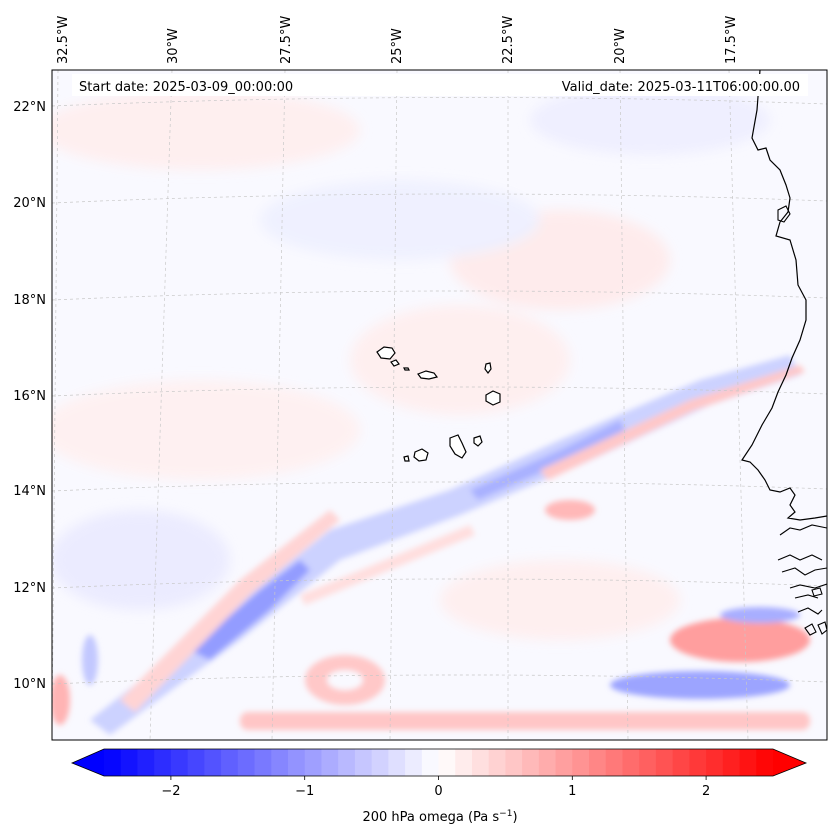 Image resolution: width=837 pixels, height=839 pixels. What do you see at coordinates (29, 684) in the screenshot?
I see `latitude-label: 10°N` at bounding box center [29, 684].